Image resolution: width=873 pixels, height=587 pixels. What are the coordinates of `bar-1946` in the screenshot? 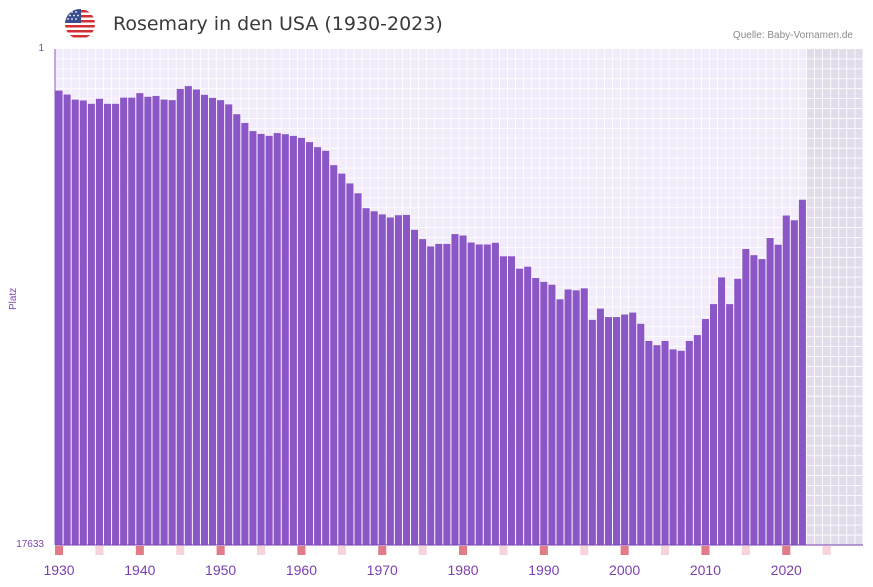 It's located at (188, 315).